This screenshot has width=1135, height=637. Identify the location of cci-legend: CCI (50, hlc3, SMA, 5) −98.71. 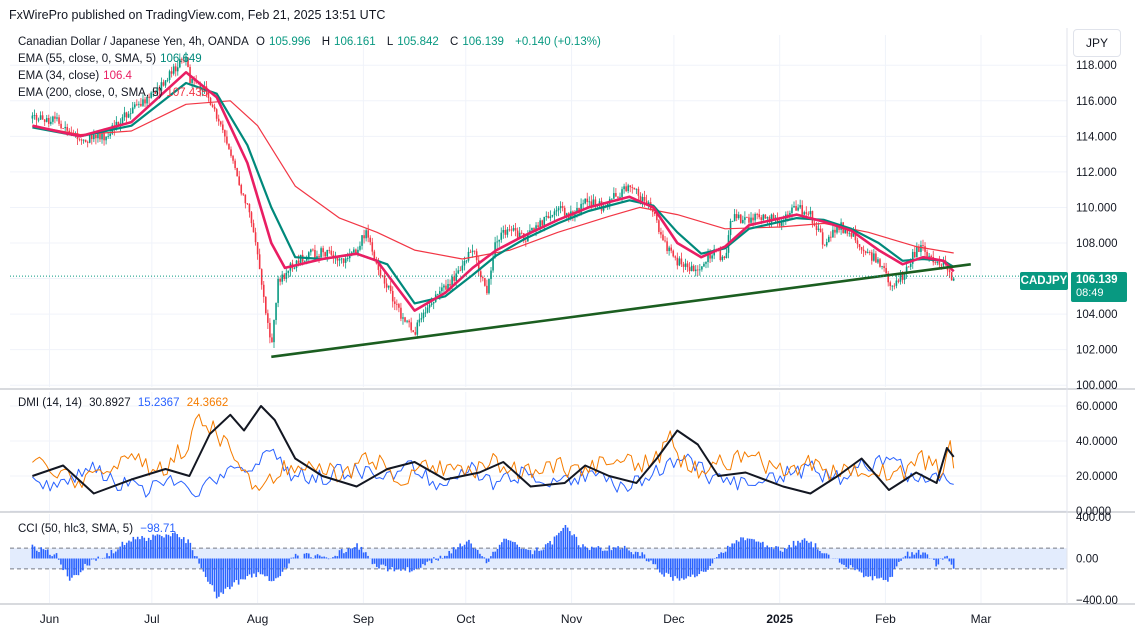
(99, 529).